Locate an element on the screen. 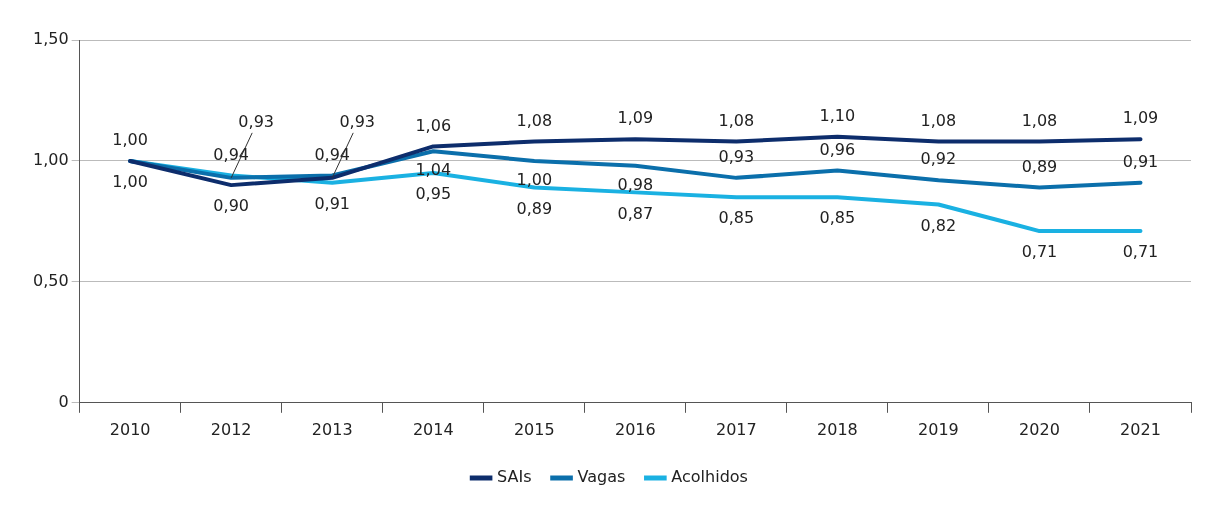 The height and width of the screenshot is (506, 1216). y-tick-label: 0,50 is located at coordinates (51, 281).